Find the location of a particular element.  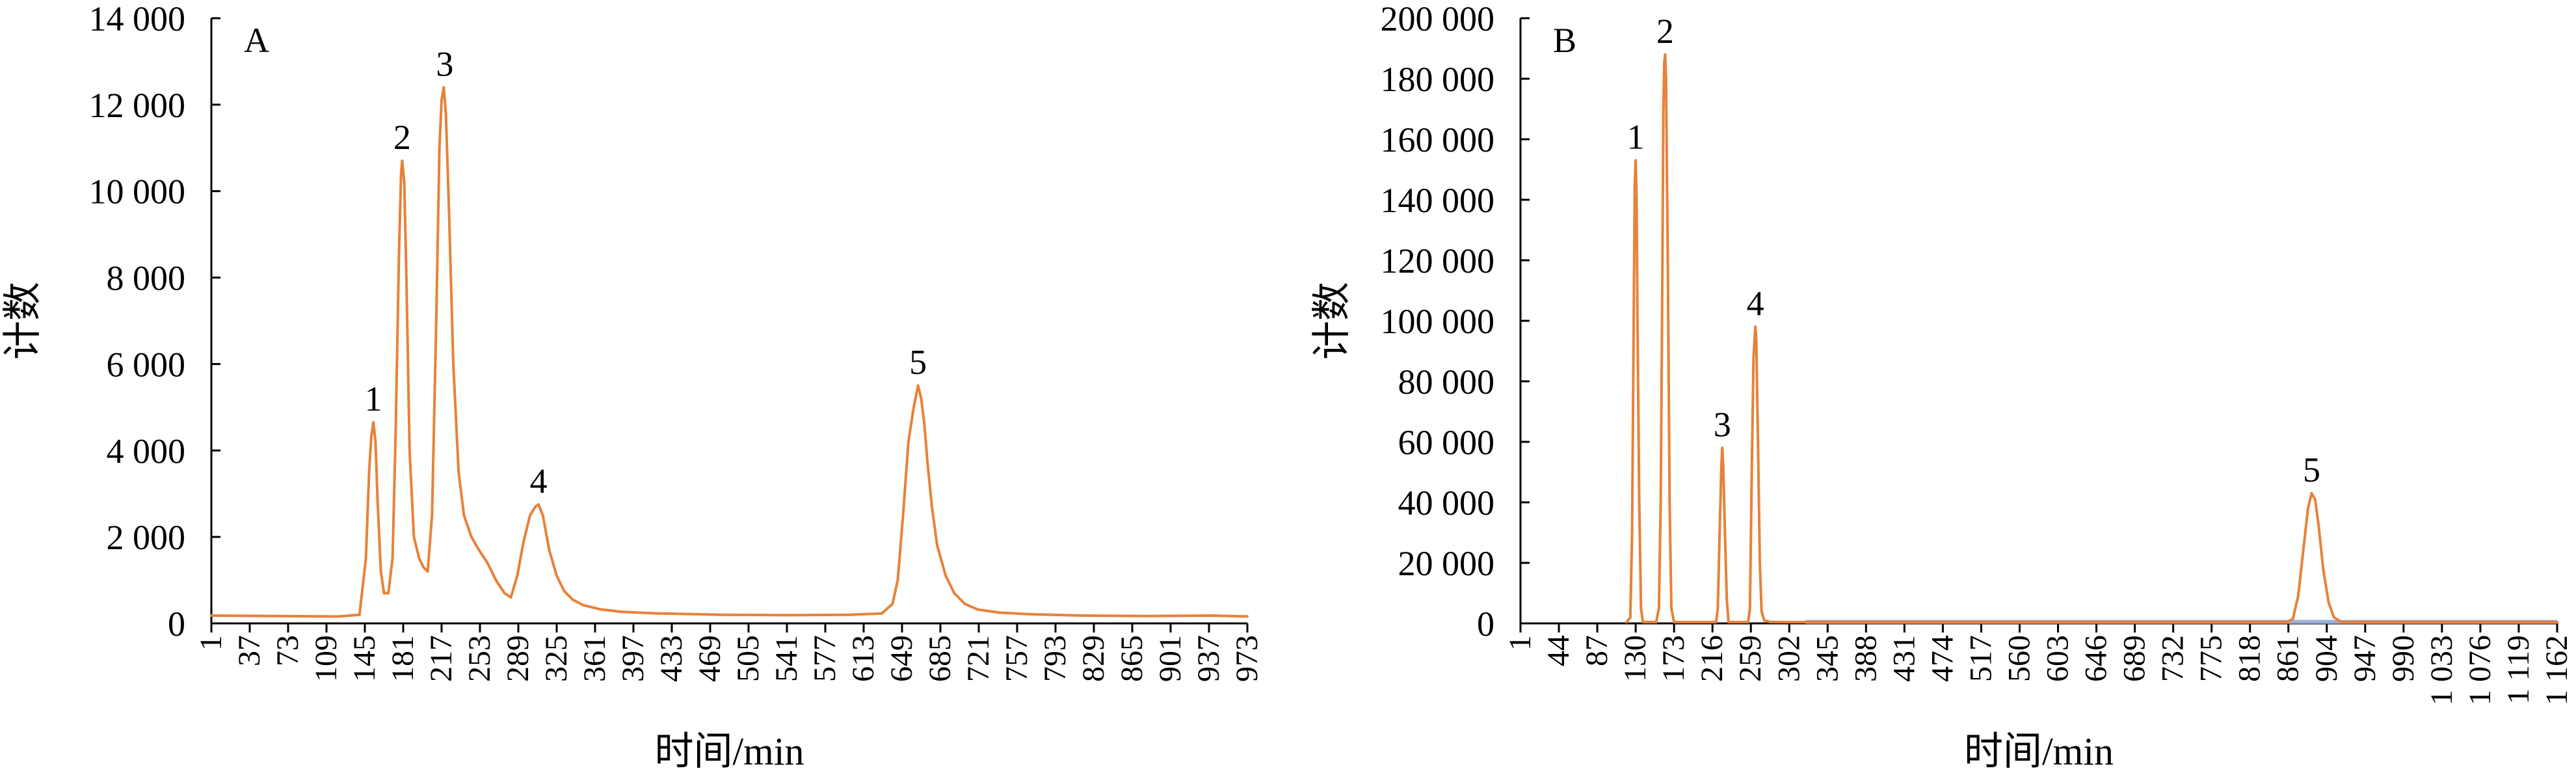

y-tick-label-b-6: 120 000 is located at coordinates (1438, 260).